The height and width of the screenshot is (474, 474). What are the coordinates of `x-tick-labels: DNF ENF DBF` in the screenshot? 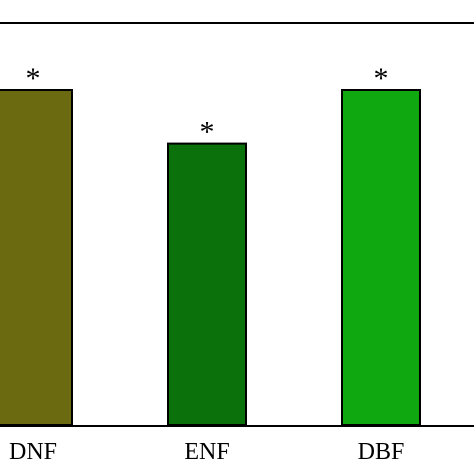 It's located at (206, 452).